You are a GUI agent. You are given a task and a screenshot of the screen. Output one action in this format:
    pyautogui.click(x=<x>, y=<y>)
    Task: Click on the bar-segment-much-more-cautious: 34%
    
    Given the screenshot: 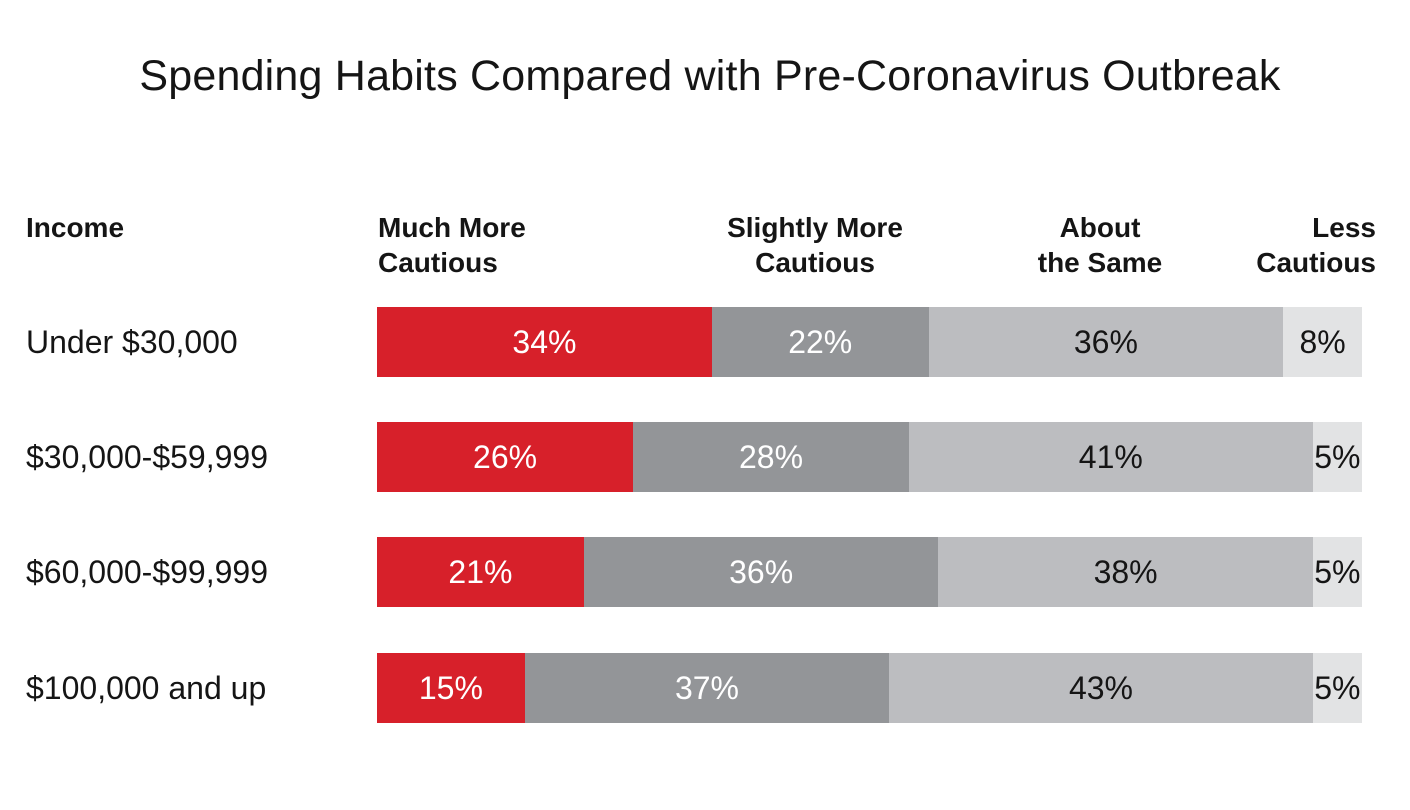 What is the action you would take?
    pyautogui.click(x=544, y=342)
    